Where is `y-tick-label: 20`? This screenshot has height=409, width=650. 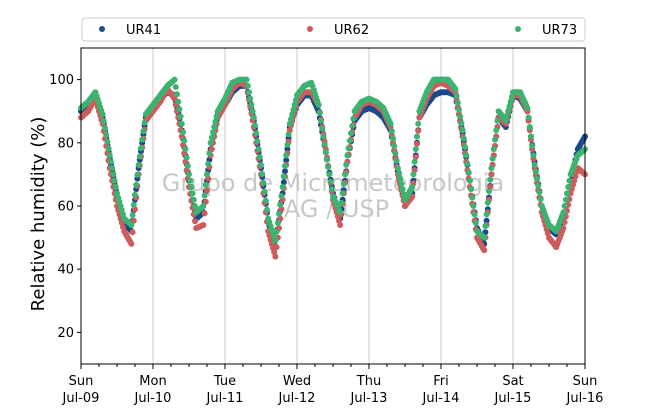 y-tick-label: 20 is located at coordinates (65, 333).